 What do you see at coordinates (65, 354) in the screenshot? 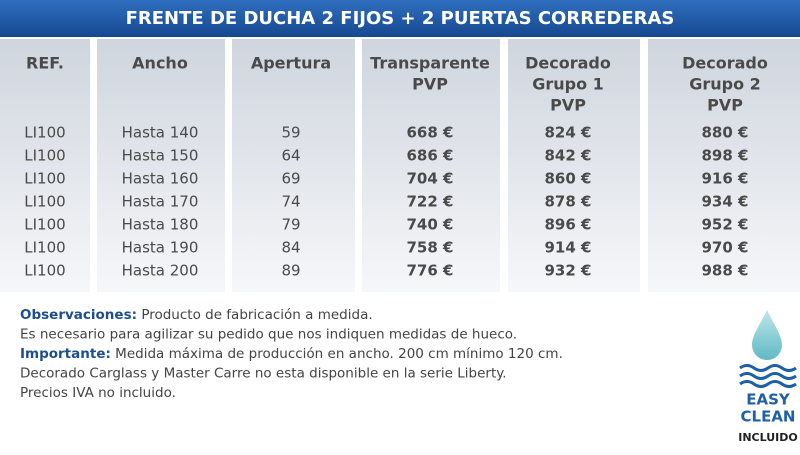
I see `note-label: Importante:` at bounding box center [65, 354].